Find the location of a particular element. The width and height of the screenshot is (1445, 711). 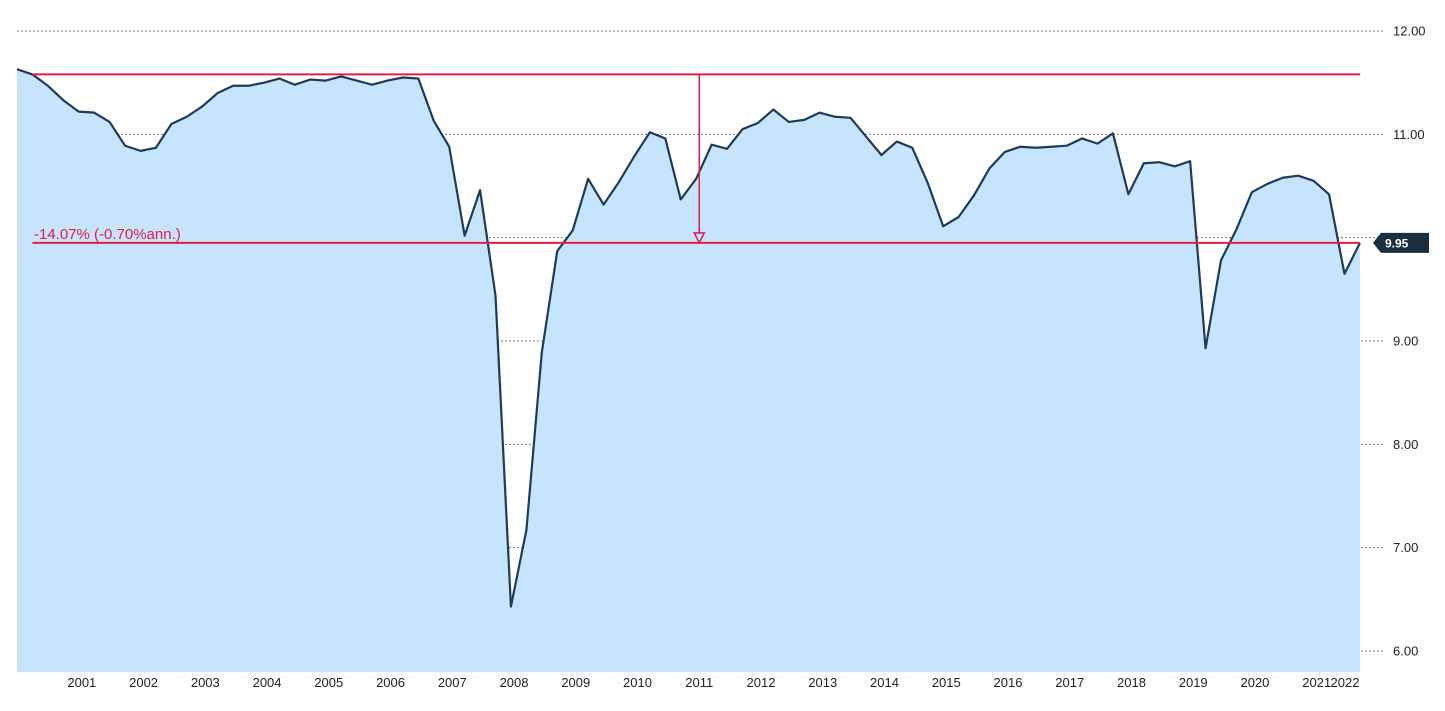

y-tick-label: 9.00 is located at coordinates (1405, 341).